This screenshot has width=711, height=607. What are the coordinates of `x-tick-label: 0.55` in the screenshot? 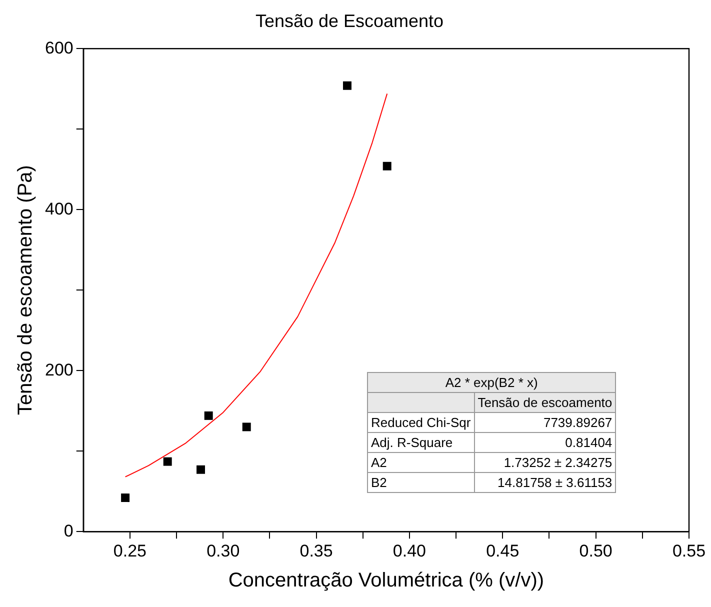 It's located at (689, 550).